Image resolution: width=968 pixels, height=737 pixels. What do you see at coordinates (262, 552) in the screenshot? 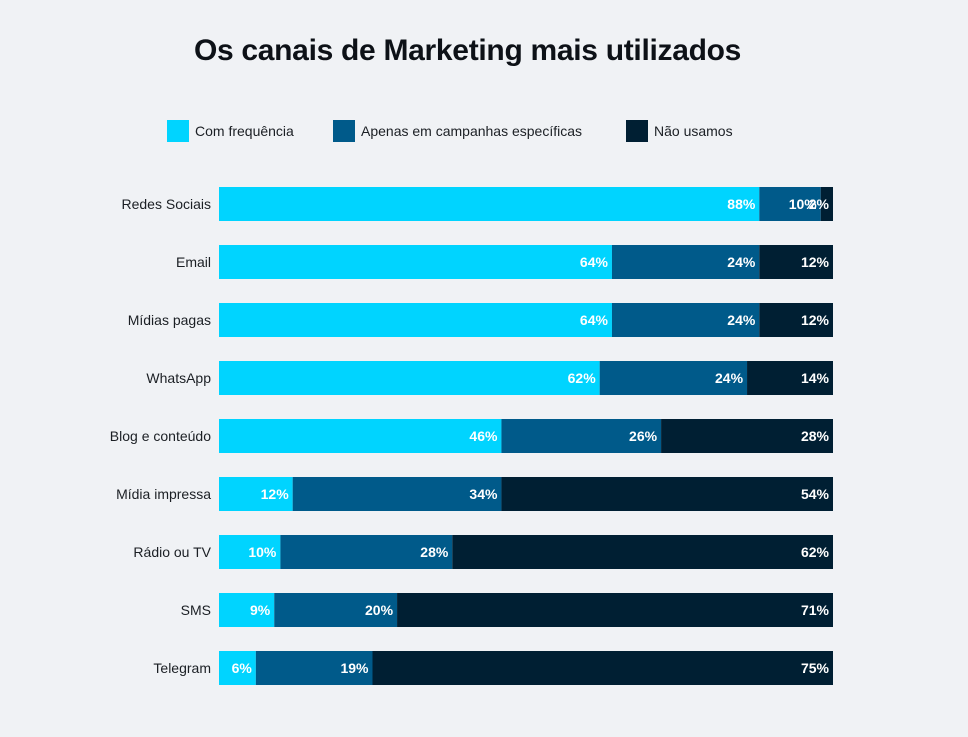
I see `value-label-radio-ou-tv-com-frequencia: 10%` at bounding box center [262, 552].